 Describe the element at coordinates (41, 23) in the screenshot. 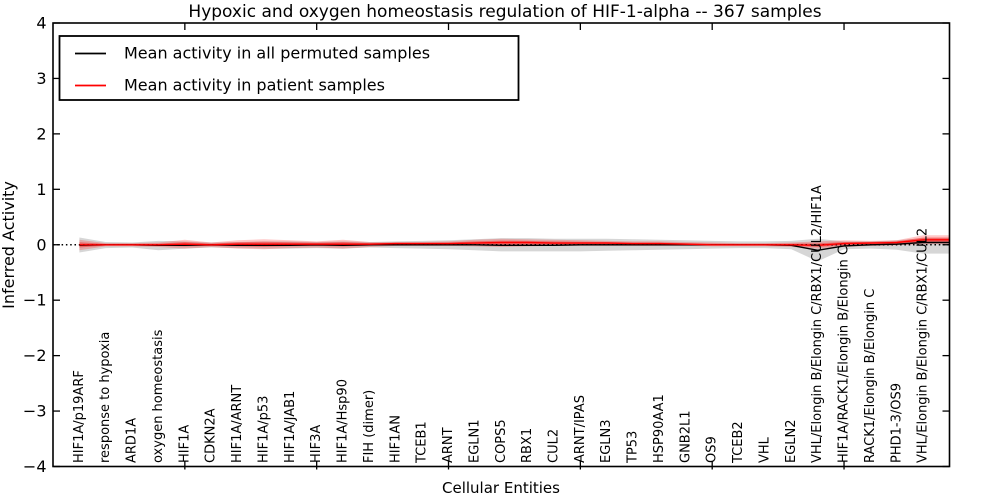

I see `y-tick-label: 4` at that location.